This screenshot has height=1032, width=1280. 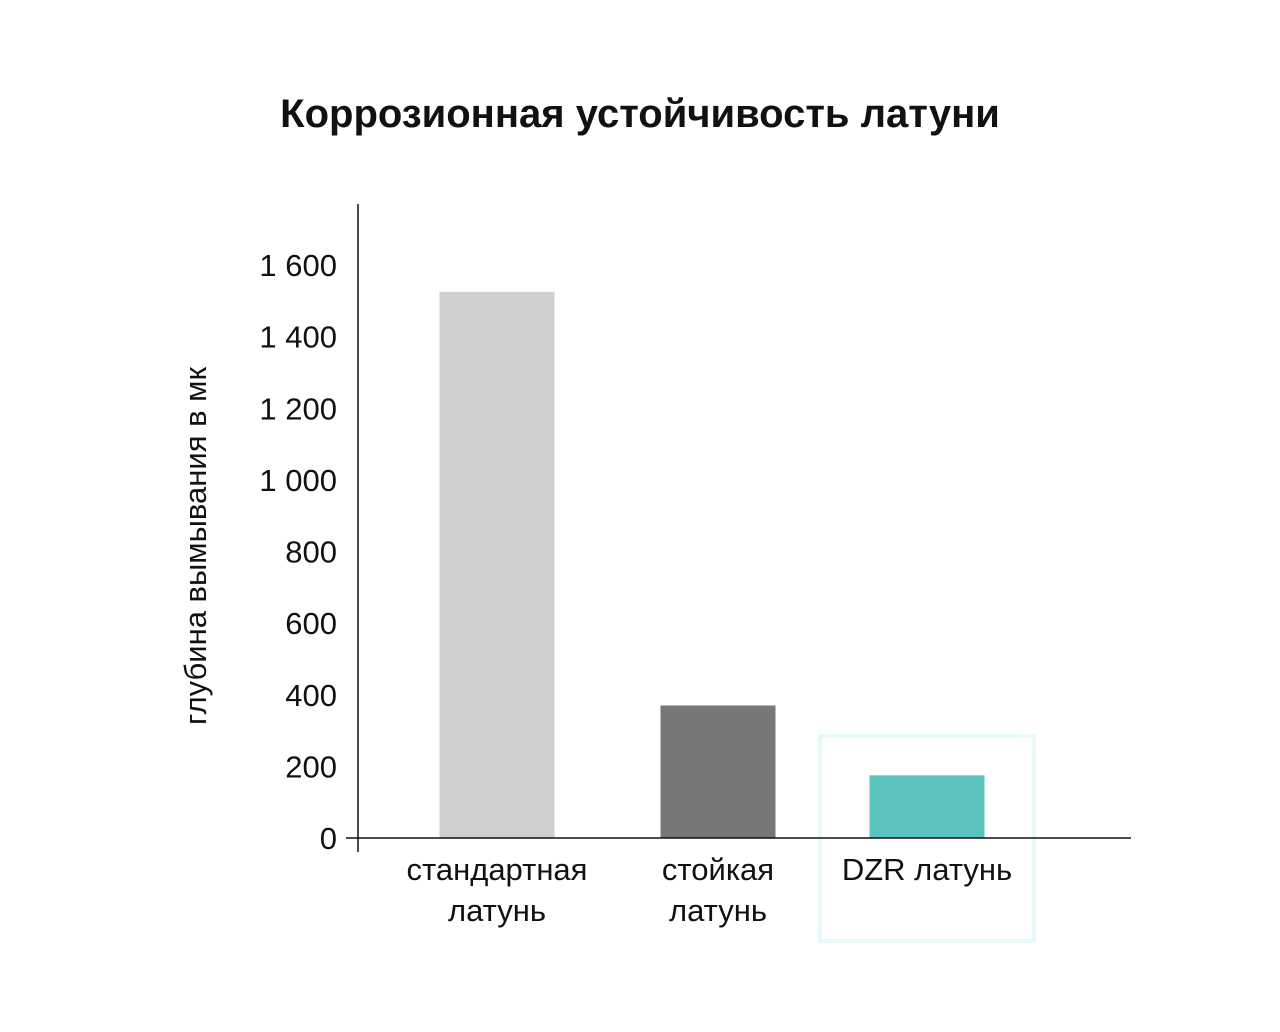 I want to click on y-tick-label: 200, so click(x=311, y=766).